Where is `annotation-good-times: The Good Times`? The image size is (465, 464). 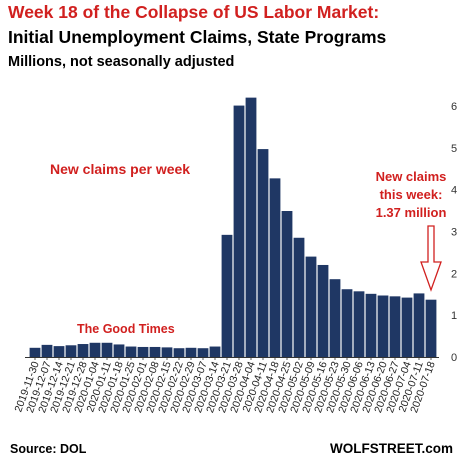 annotation-good-times: The Good Times is located at coordinates (126, 329).